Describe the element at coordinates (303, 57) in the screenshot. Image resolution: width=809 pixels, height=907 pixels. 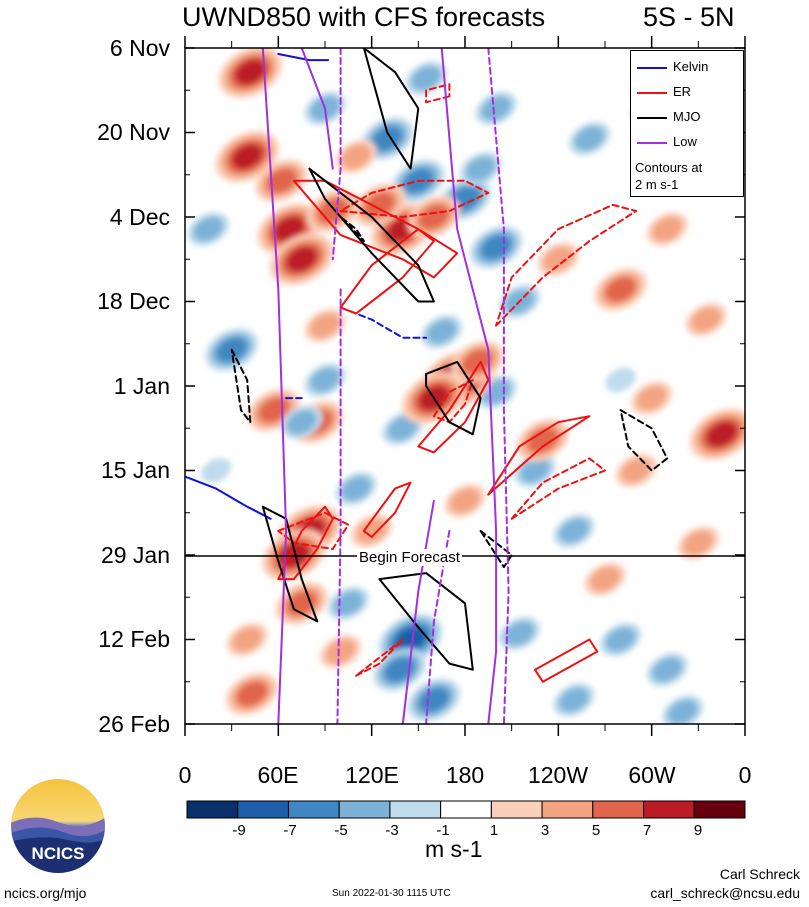
I see `contour-kelvin` at that location.